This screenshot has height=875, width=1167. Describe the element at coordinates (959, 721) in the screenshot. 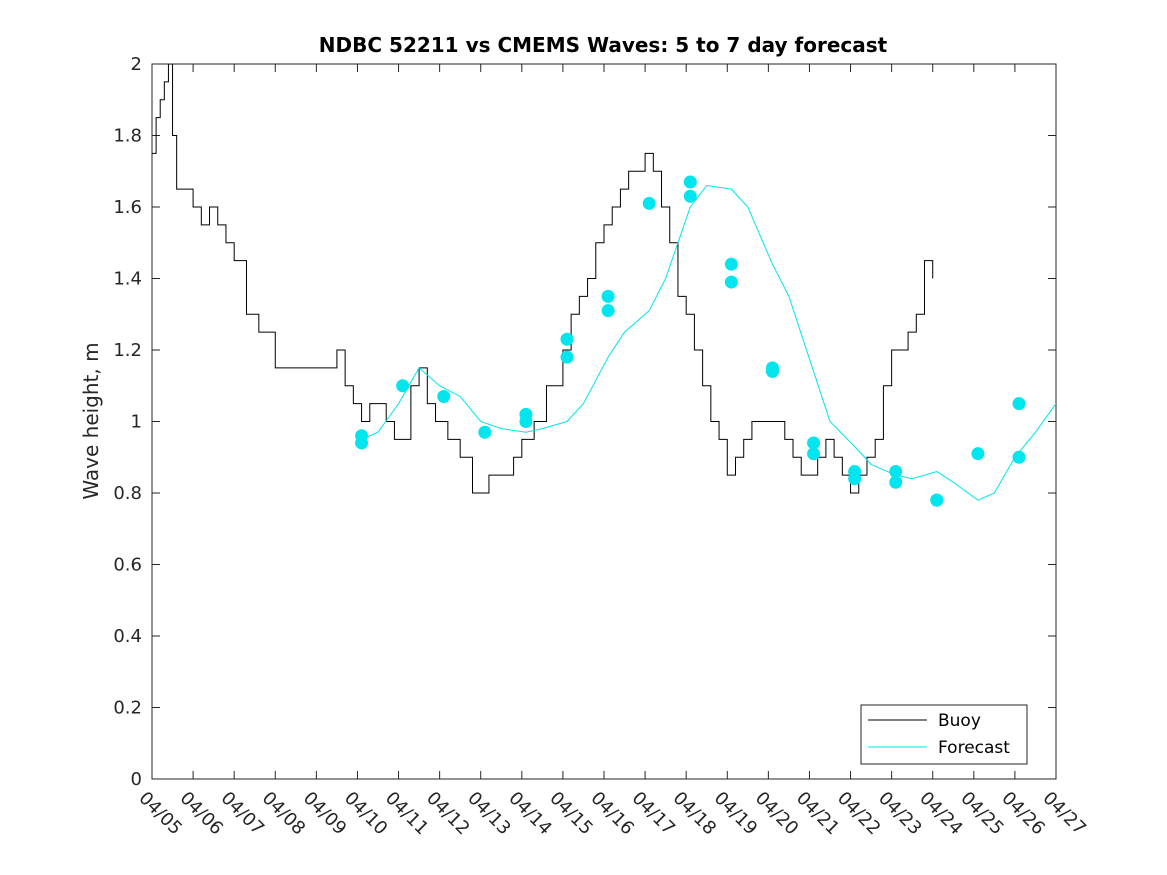

I see `legend-buoy-label: Buoy` at that location.